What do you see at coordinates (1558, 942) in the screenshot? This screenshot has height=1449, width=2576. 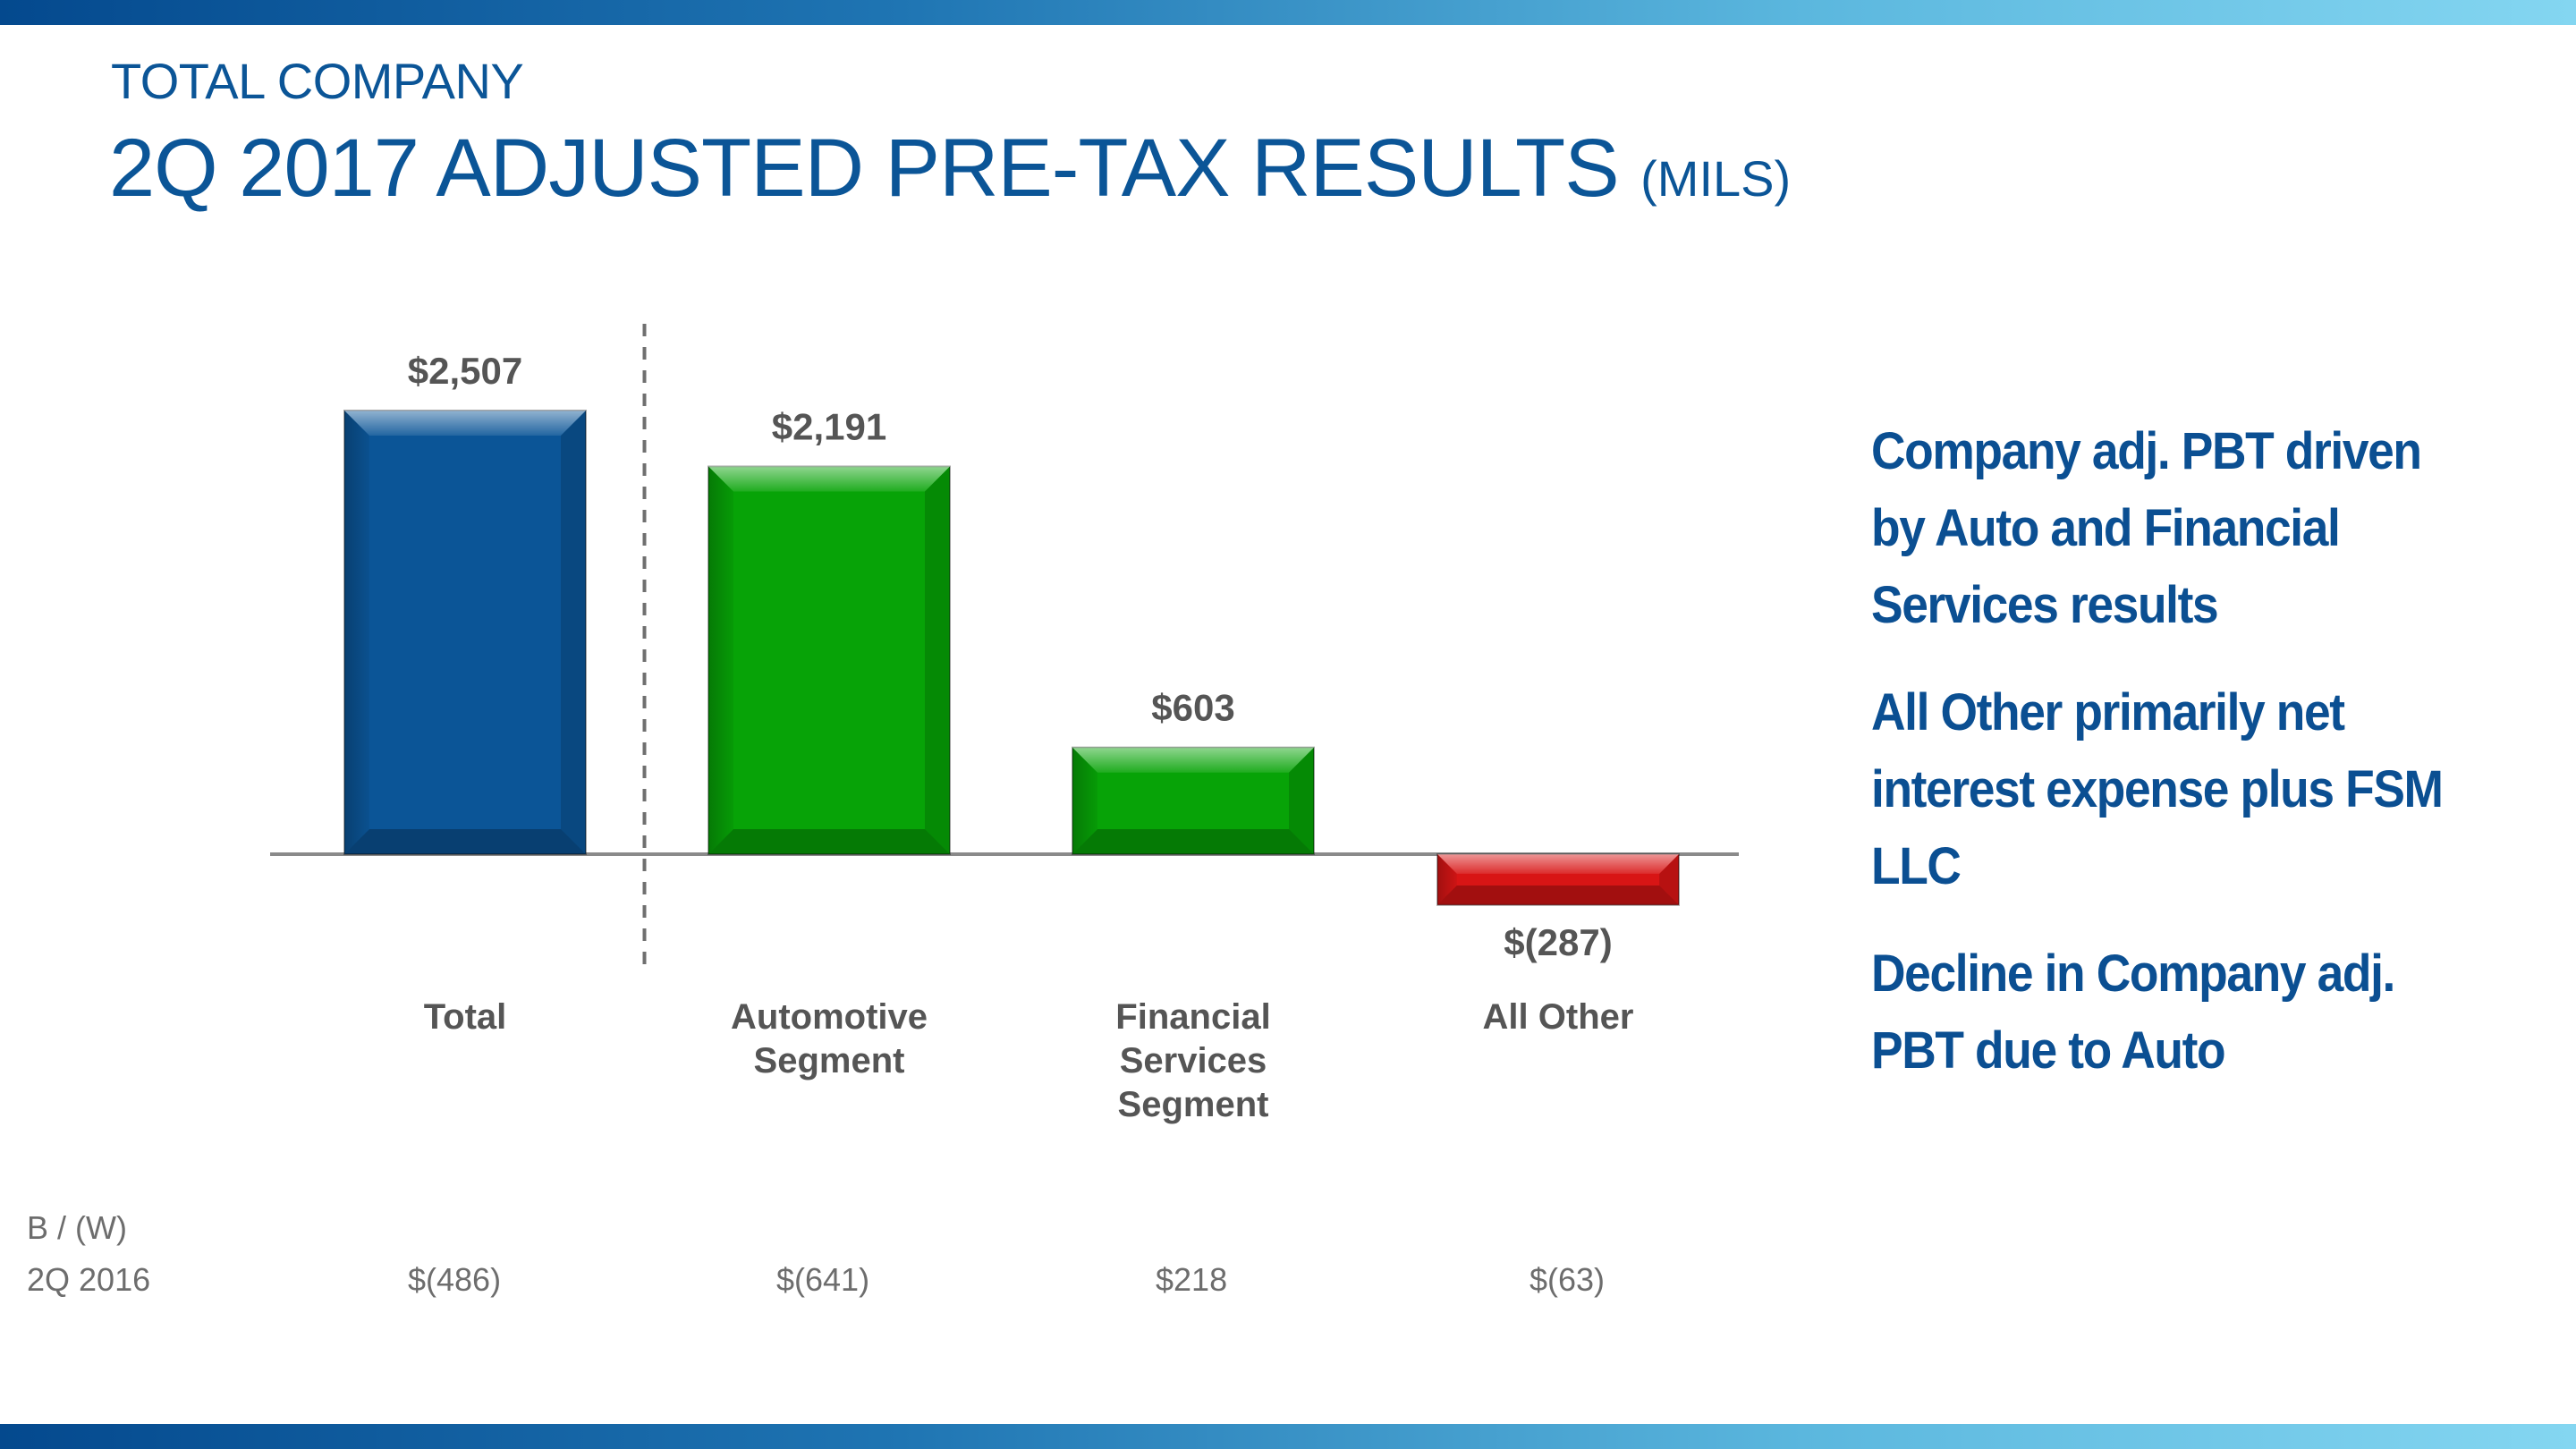 I see `bar-value-label: $(287)` at bounding box center [1558, 942].